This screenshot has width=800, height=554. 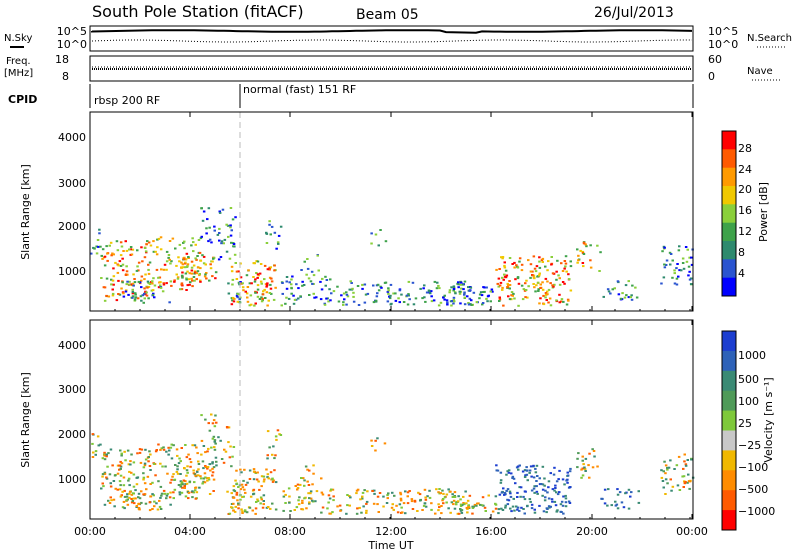 I want to click on freq-left-unit: [MHz], so click(x=18, y=73).